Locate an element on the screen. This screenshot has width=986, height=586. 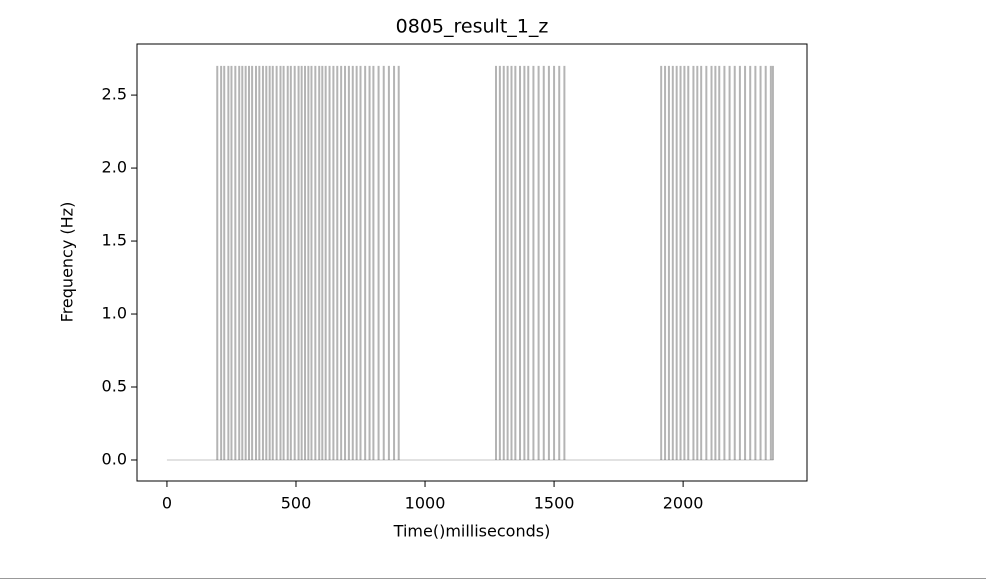
x-tick-label: 1000 is located at coordinates (425, 503).